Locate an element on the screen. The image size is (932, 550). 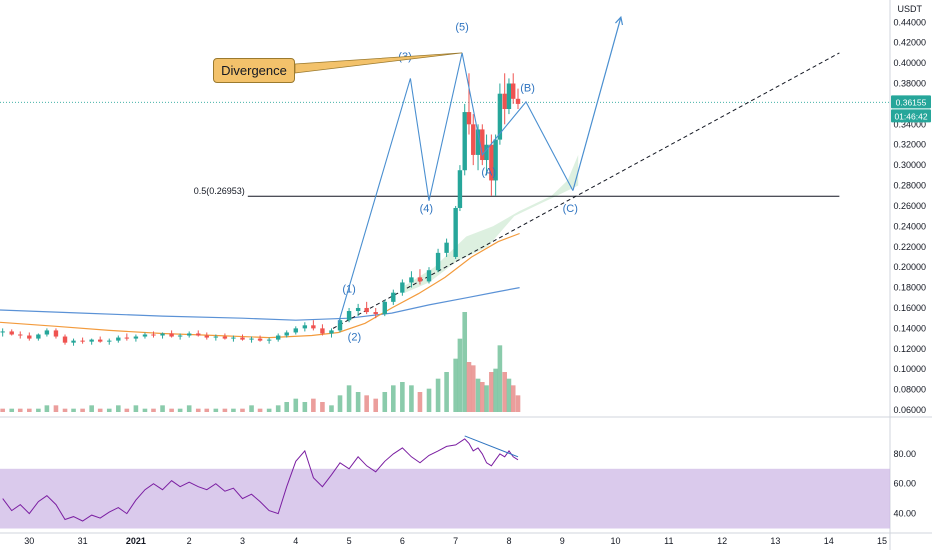
wave-label-wA: (A) is located at coordinates (488, 172).